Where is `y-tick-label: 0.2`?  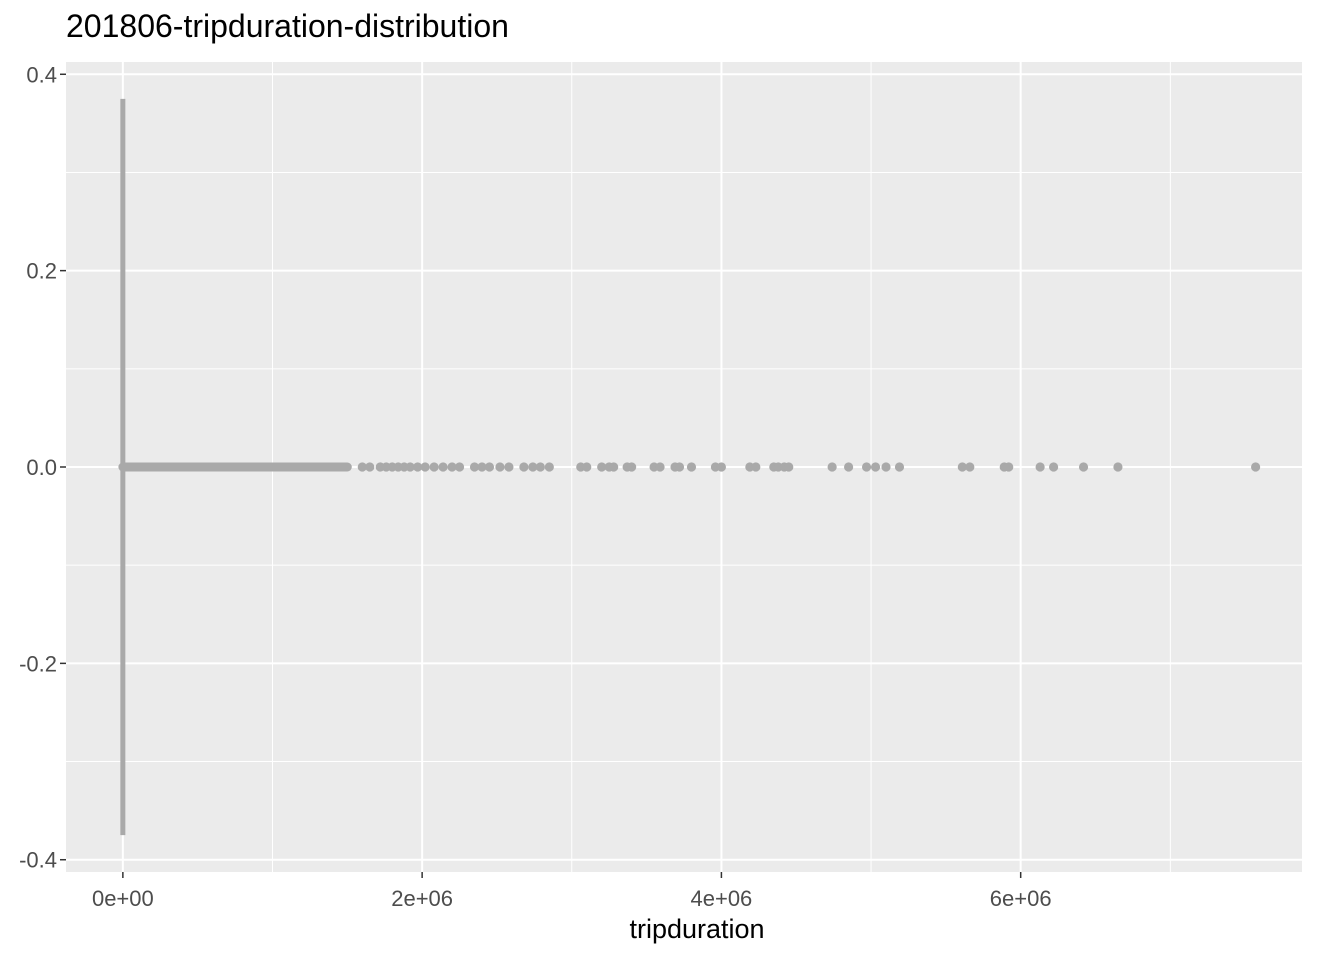
y-tick-label: 0.2 is located at coordinates (41, 271).